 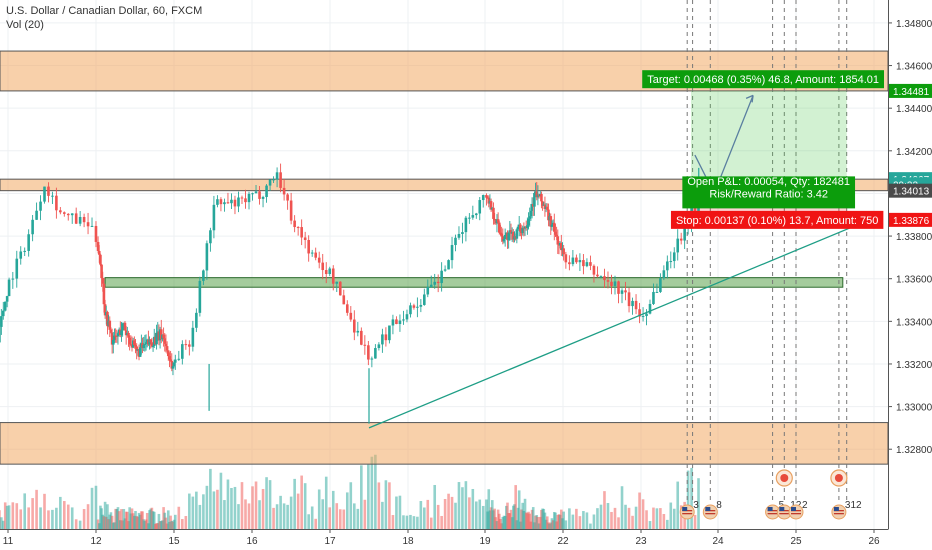 What do you see at coordinates (408, 541) in the screenshot?
I see `time-tick-label: 18` at bounding box center [408, 541].